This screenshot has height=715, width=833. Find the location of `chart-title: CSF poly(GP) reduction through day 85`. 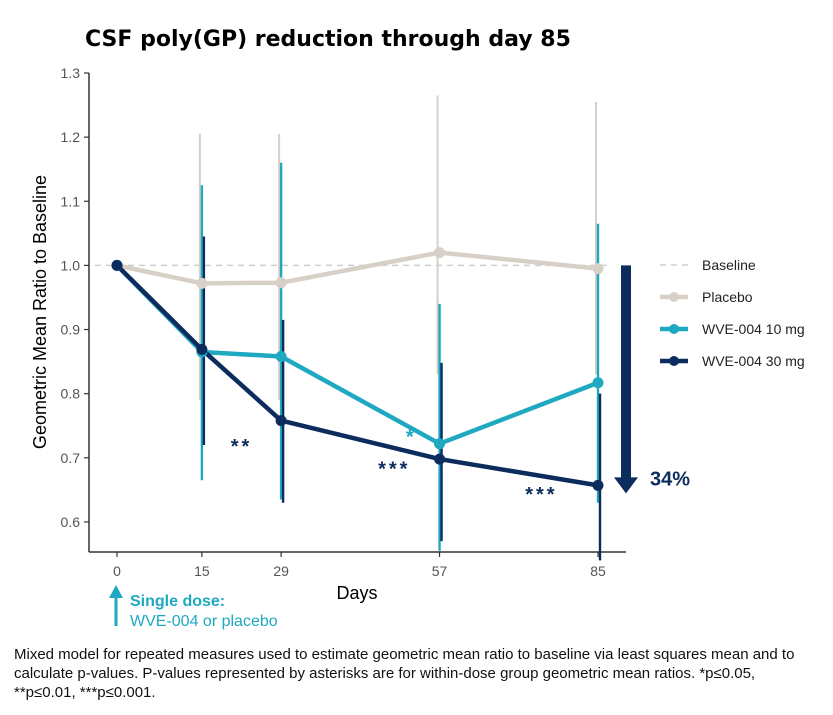

chart-title: CSF poly(GP) reduction through day 85 is located at coordinates (328, 39).